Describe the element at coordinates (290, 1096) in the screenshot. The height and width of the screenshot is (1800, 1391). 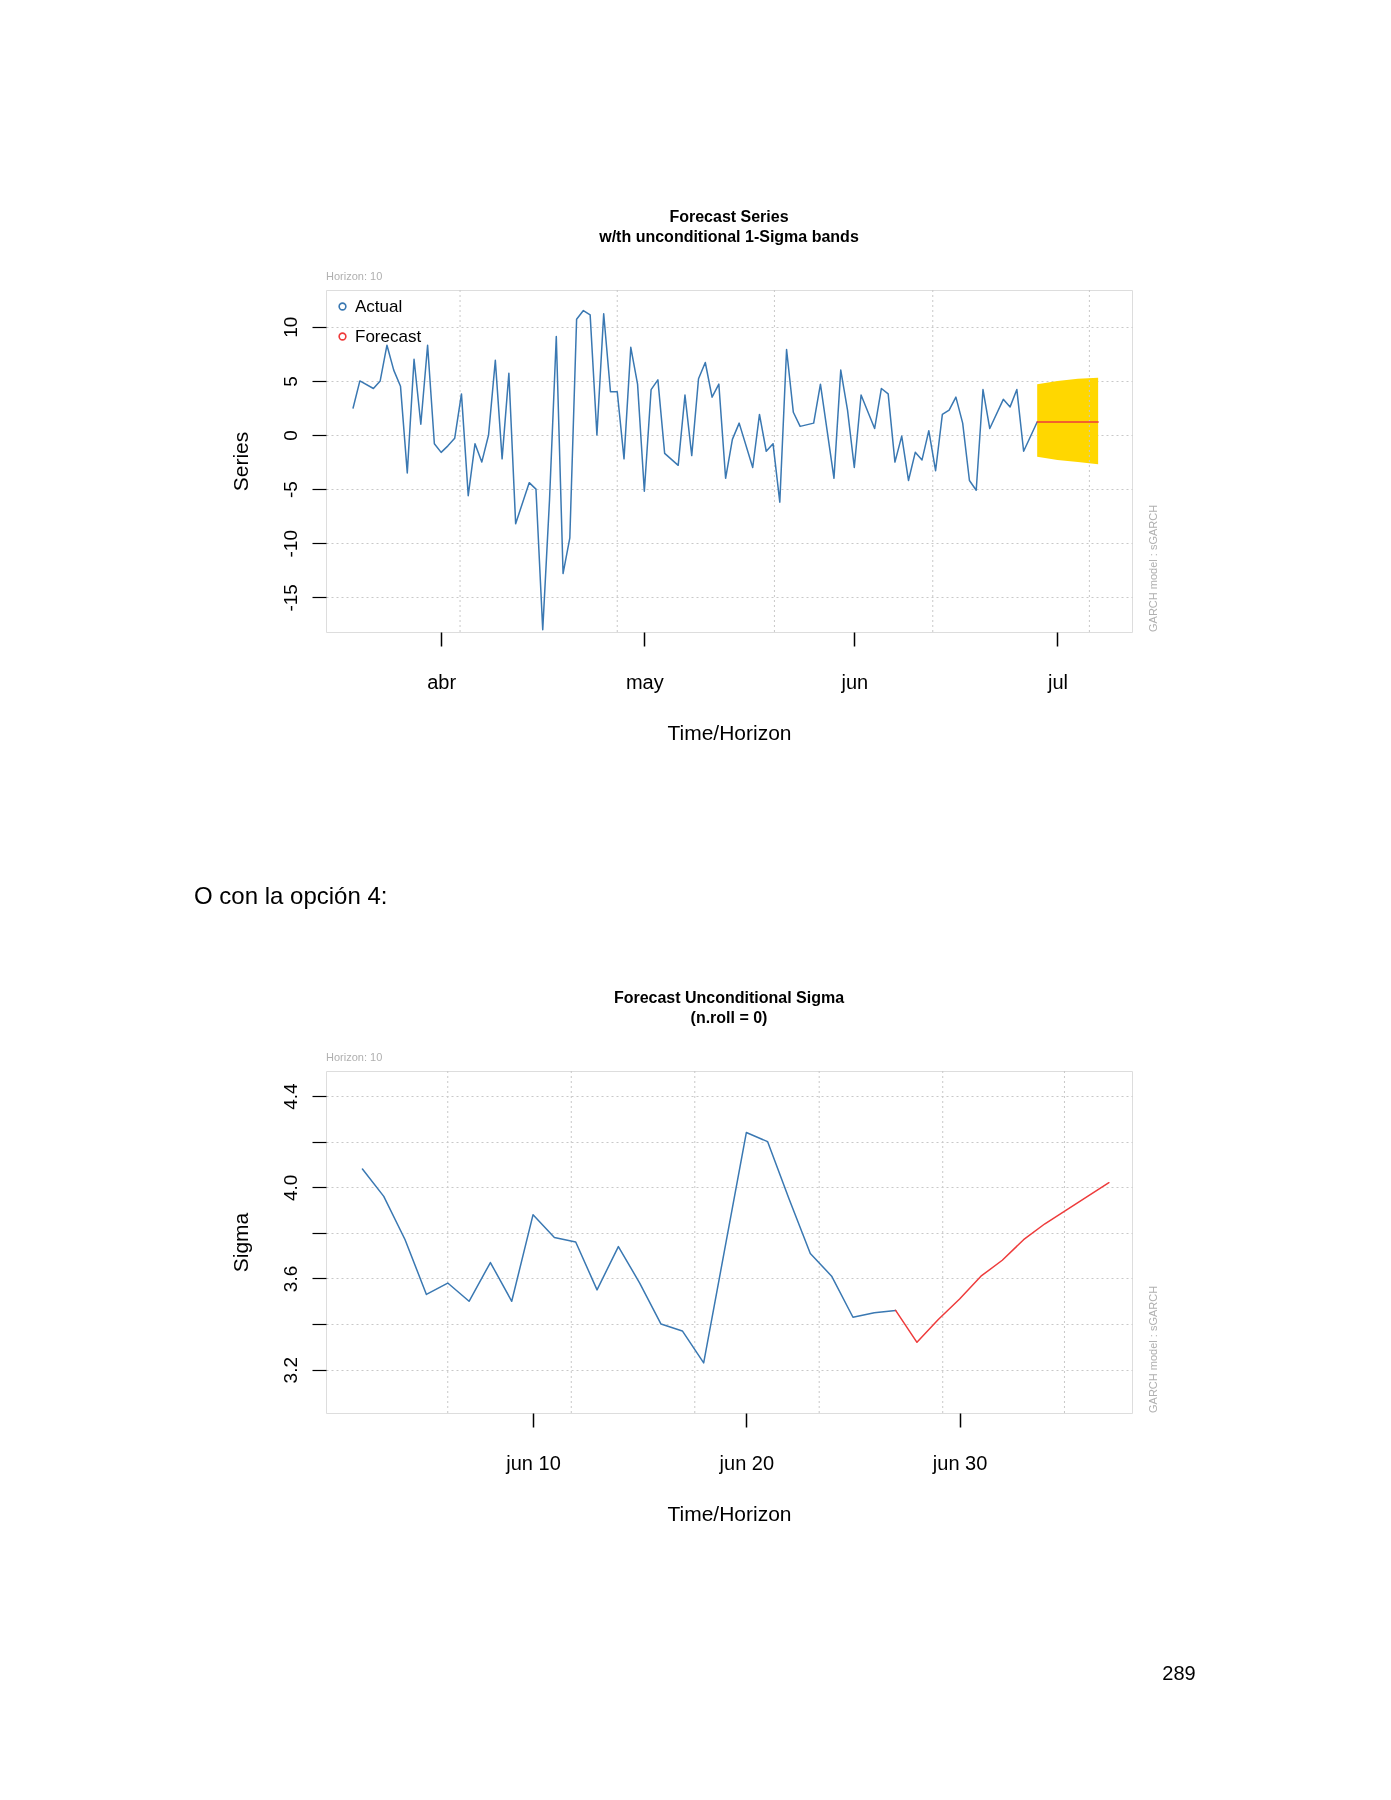
I see `y-tick-label: 4.4` at that location.